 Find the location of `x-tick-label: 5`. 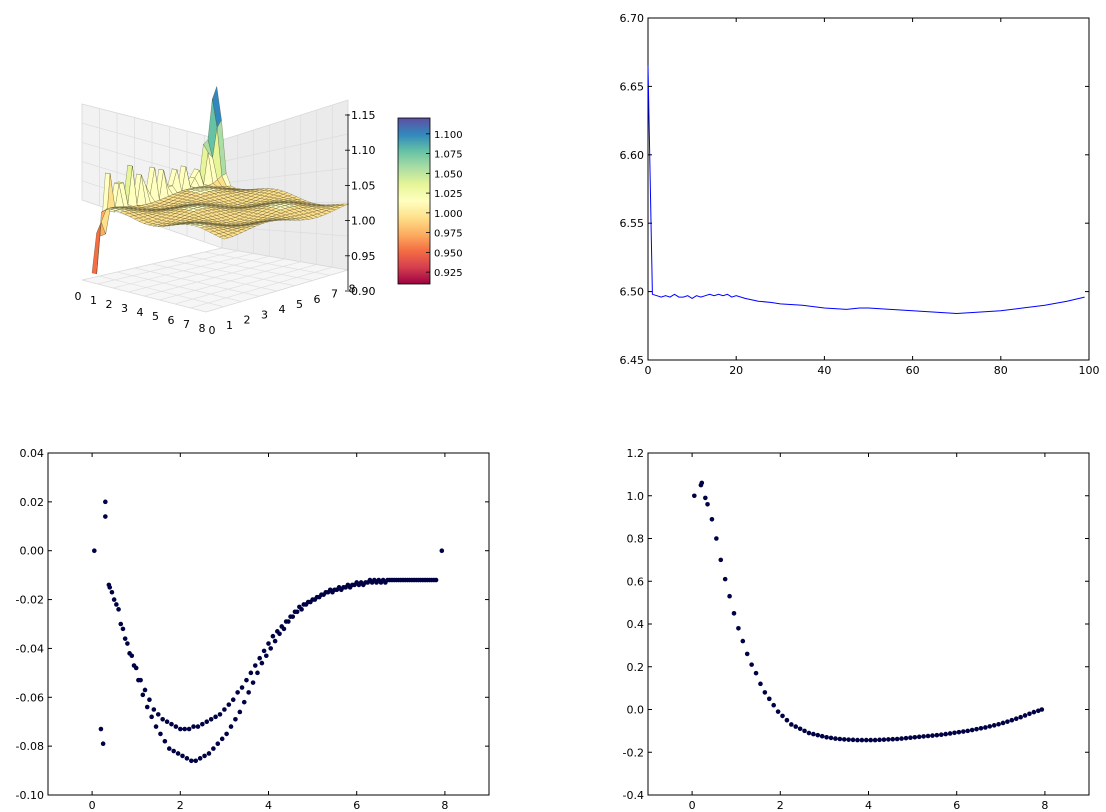

x-tick-label: 5 is located at coordinates (155, 316).